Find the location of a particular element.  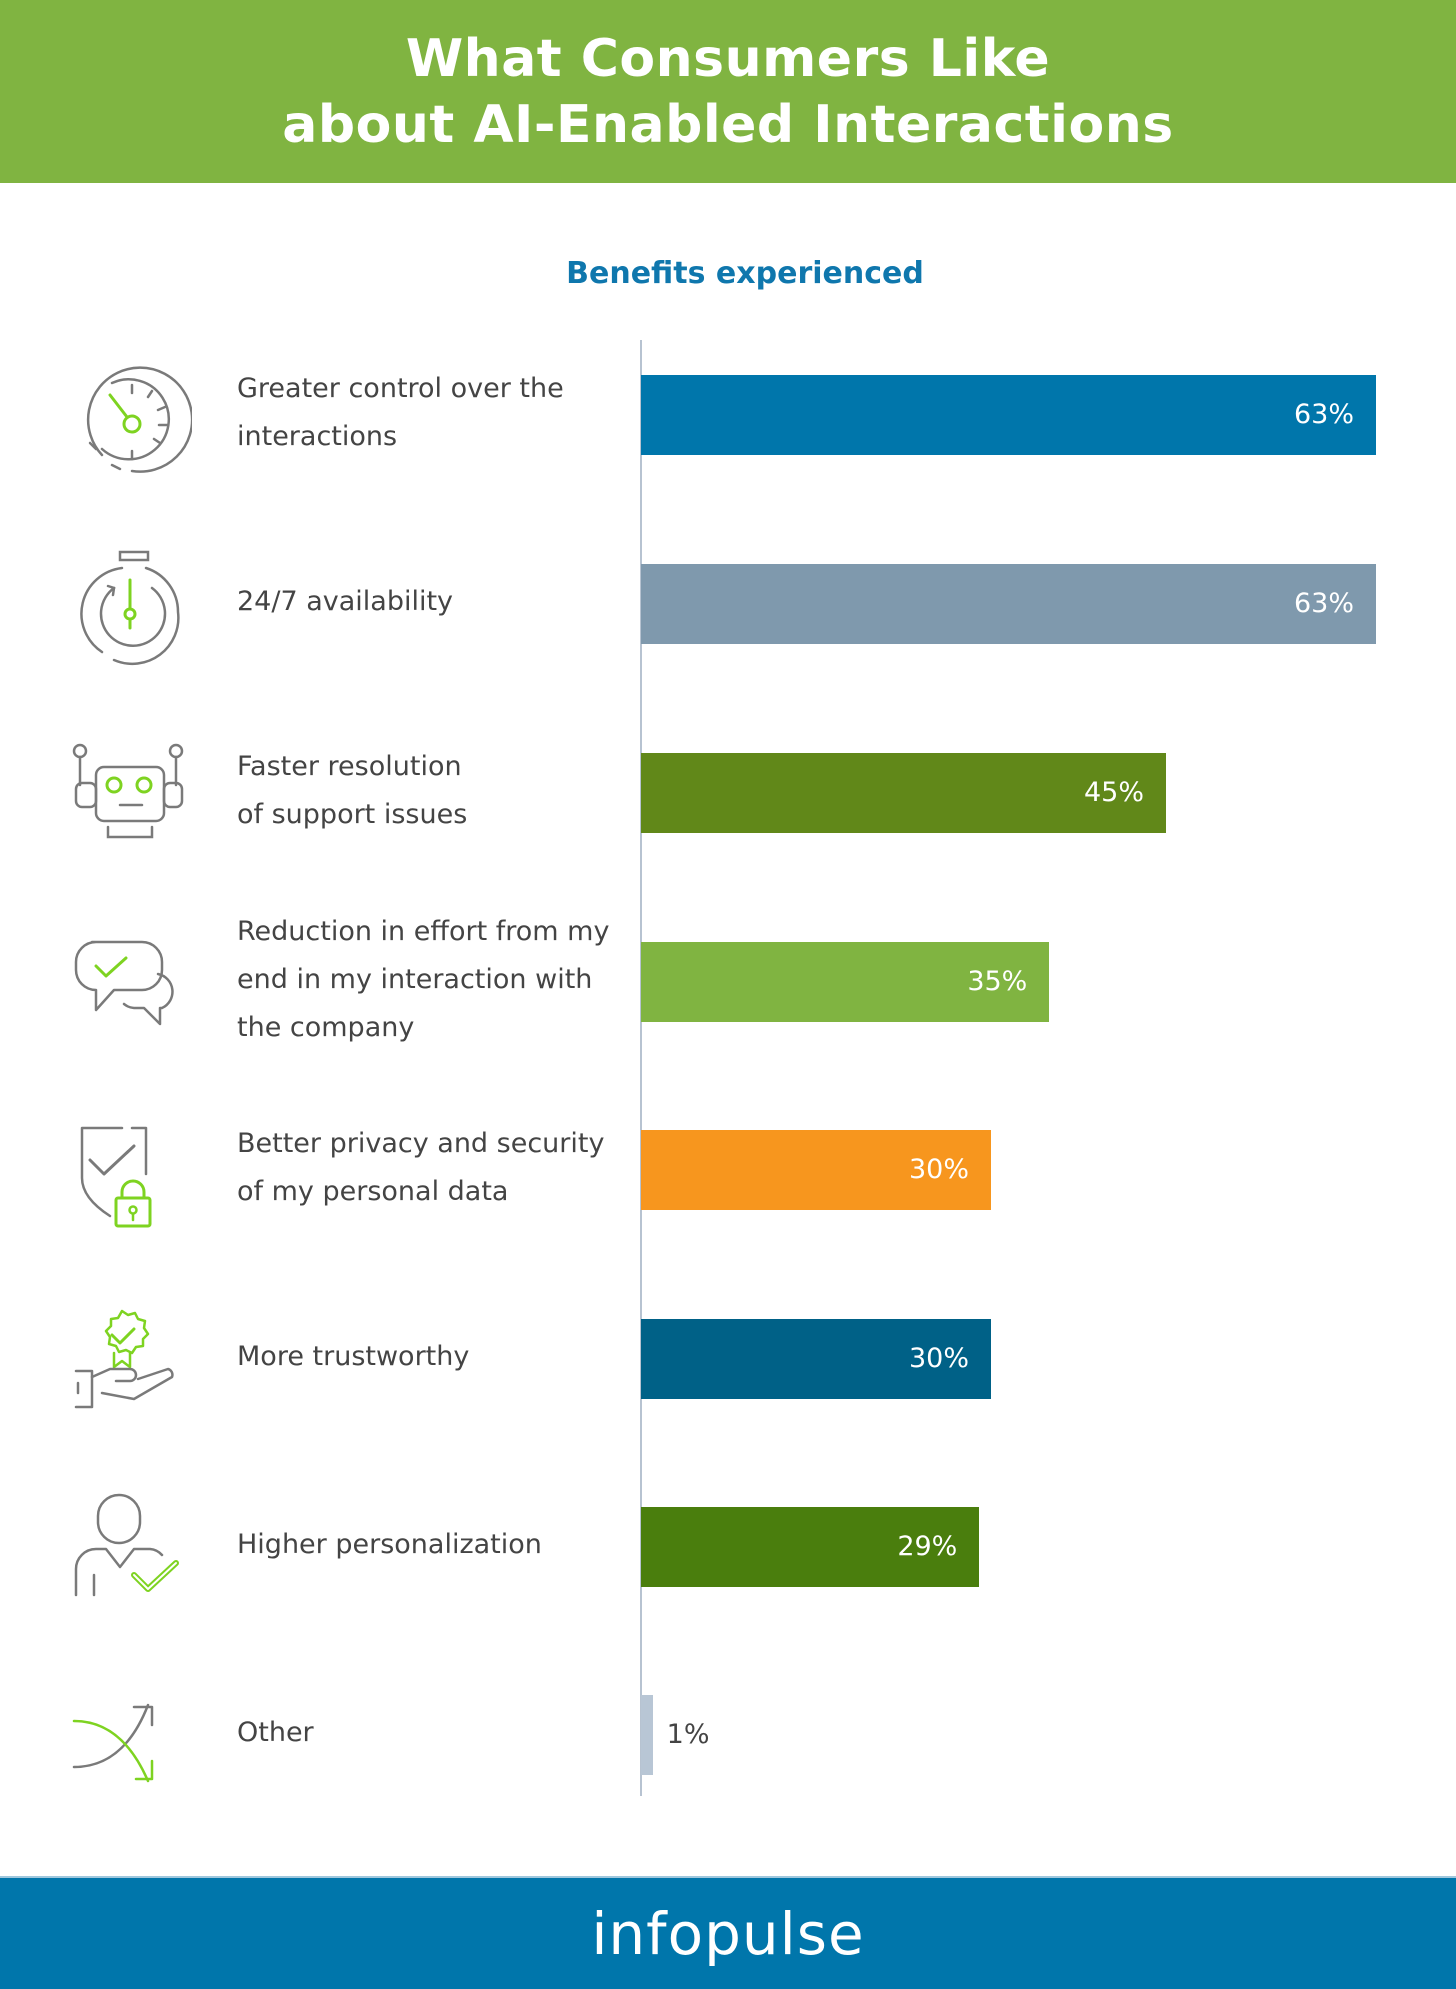

category-label-line: Greater control over the is located at coordinates (400, 388).